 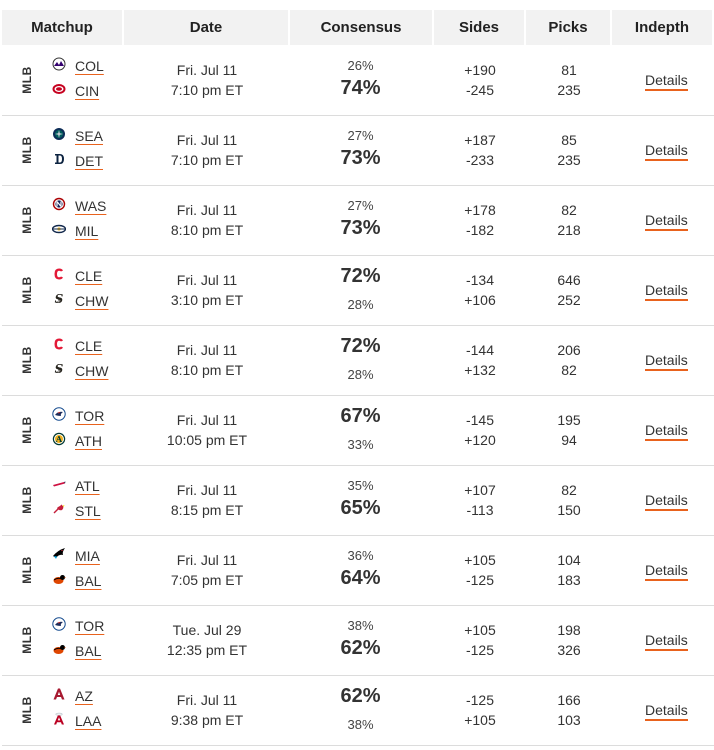 I want to click on team1-link: MIA, so click(x=87, y=556).